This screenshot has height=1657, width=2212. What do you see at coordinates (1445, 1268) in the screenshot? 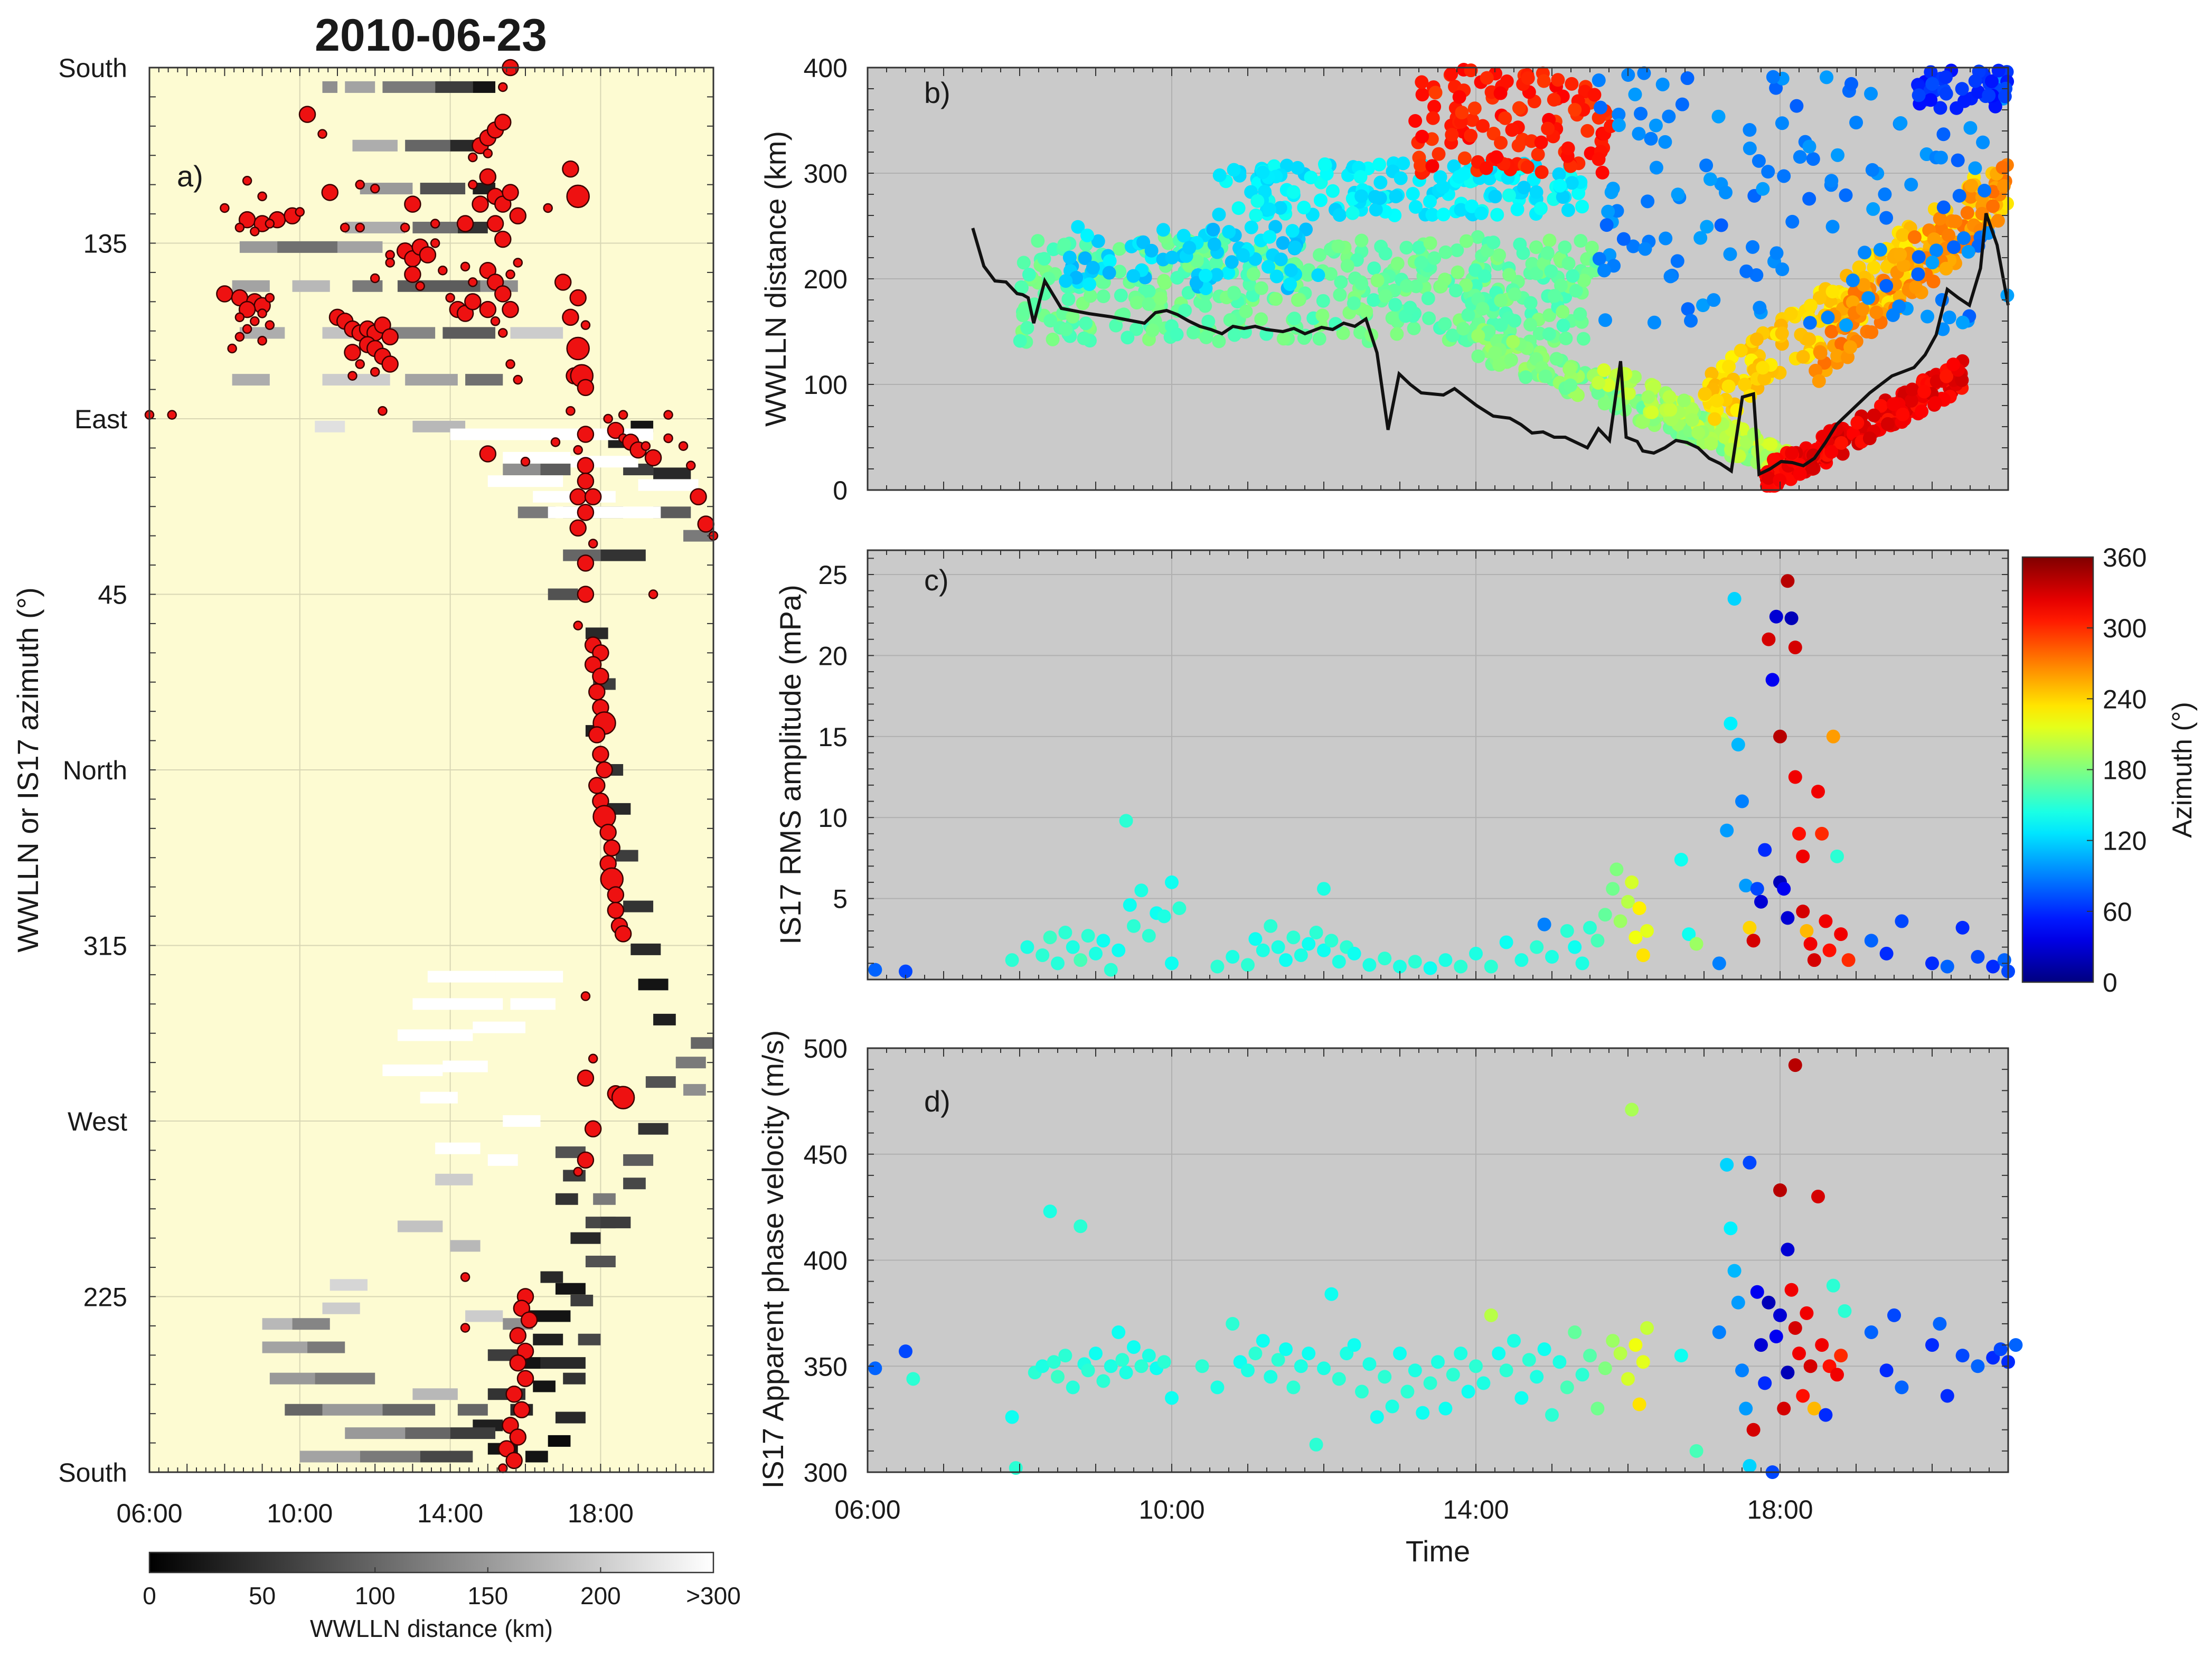
I see `panel-d-velocity-points` at bounding box center [1445, 1268].